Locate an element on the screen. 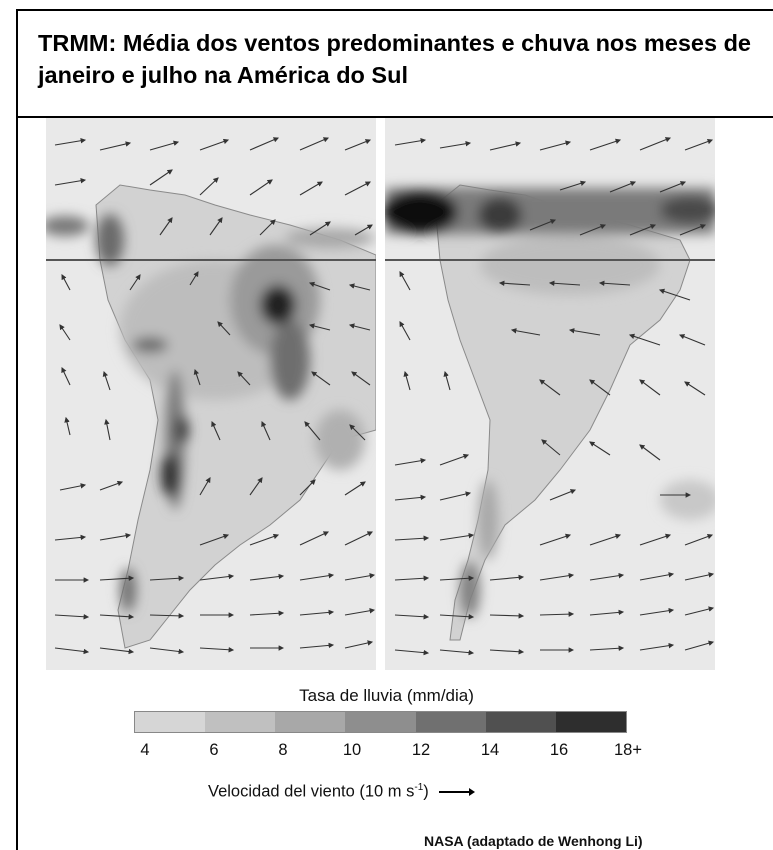 Image resolution: width=773 pixels, height=850 pixels. wind-label-exponent: -1 is located at coordinates (419, 787).